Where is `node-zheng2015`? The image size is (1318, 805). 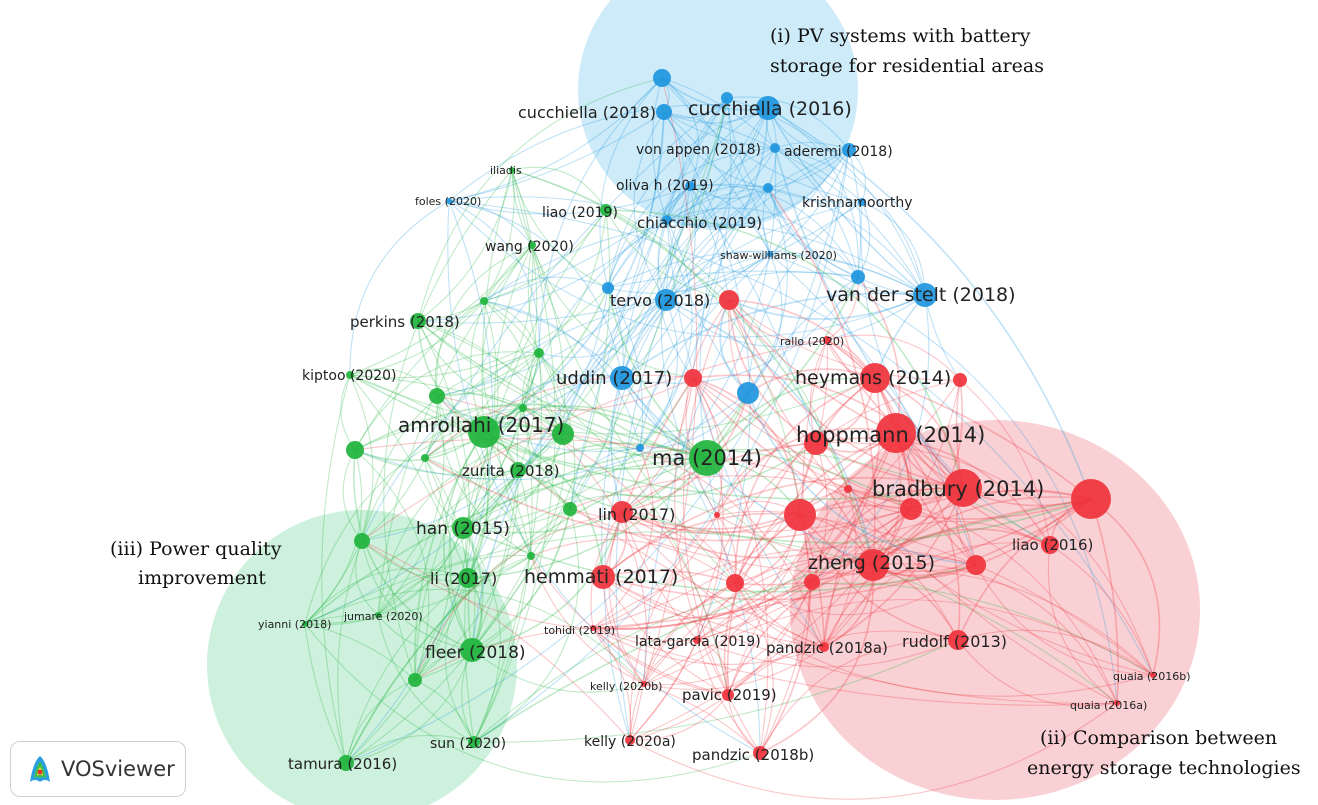
node-zheng2015 is located at coordinates (873, 565).